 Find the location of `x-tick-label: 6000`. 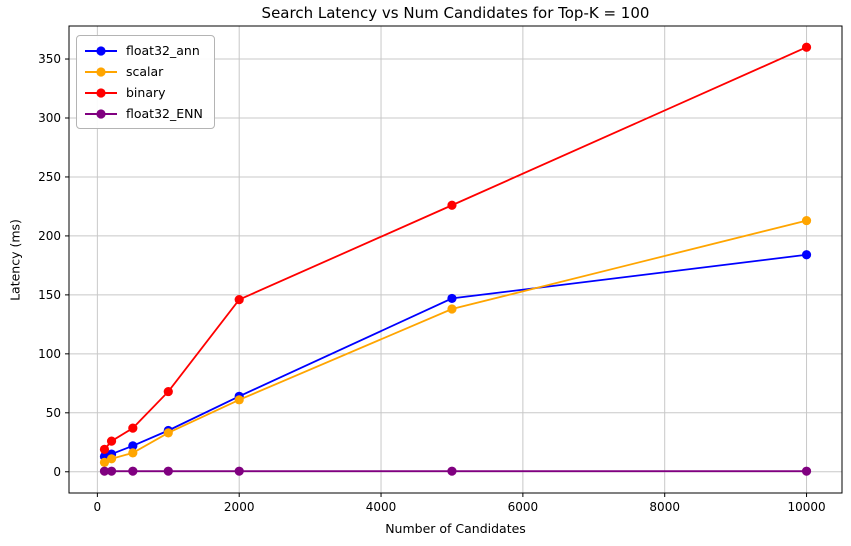

x-tick-label: 6000 is located at coordinates (523, 507).